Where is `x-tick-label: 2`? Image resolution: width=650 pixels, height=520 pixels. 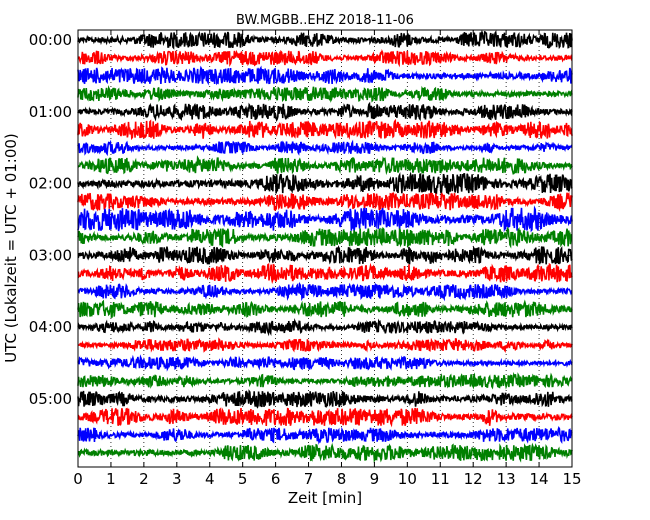 x-tick-label: 2 is located at coordinates (144, 479).